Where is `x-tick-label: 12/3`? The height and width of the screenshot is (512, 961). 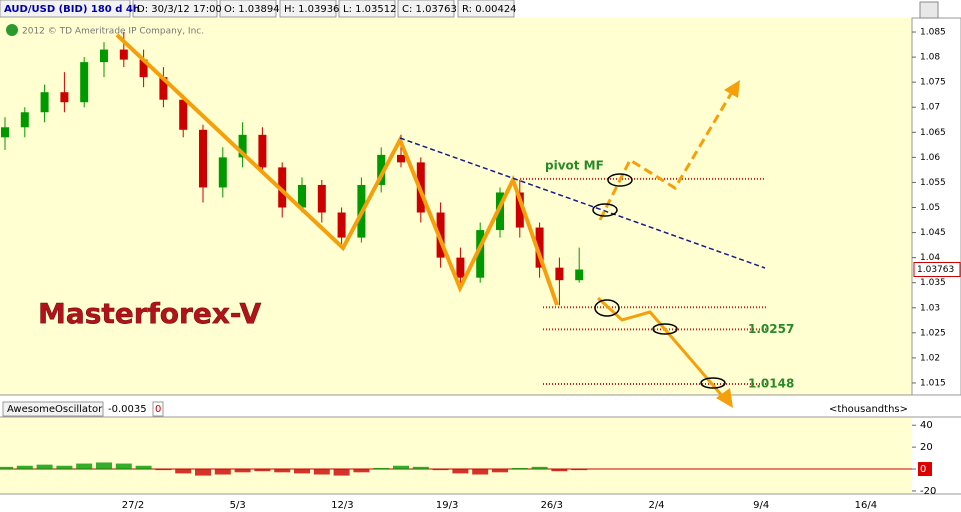 x-tick-label: 12/3 is located at coordinates (342, 505).